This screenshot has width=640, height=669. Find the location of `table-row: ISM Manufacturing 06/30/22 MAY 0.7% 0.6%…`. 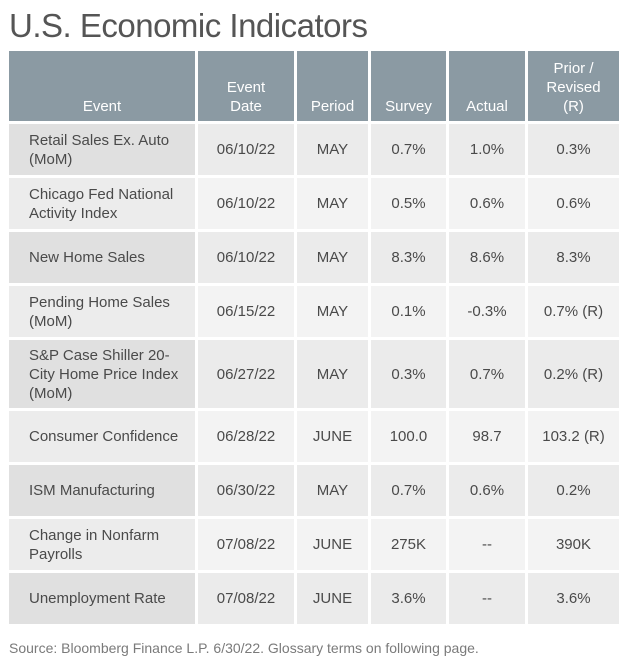

table-row: ISM Manufacturing 06/30/22 MAY 0.7% 0.6%… is located at coordinates (314, 490).